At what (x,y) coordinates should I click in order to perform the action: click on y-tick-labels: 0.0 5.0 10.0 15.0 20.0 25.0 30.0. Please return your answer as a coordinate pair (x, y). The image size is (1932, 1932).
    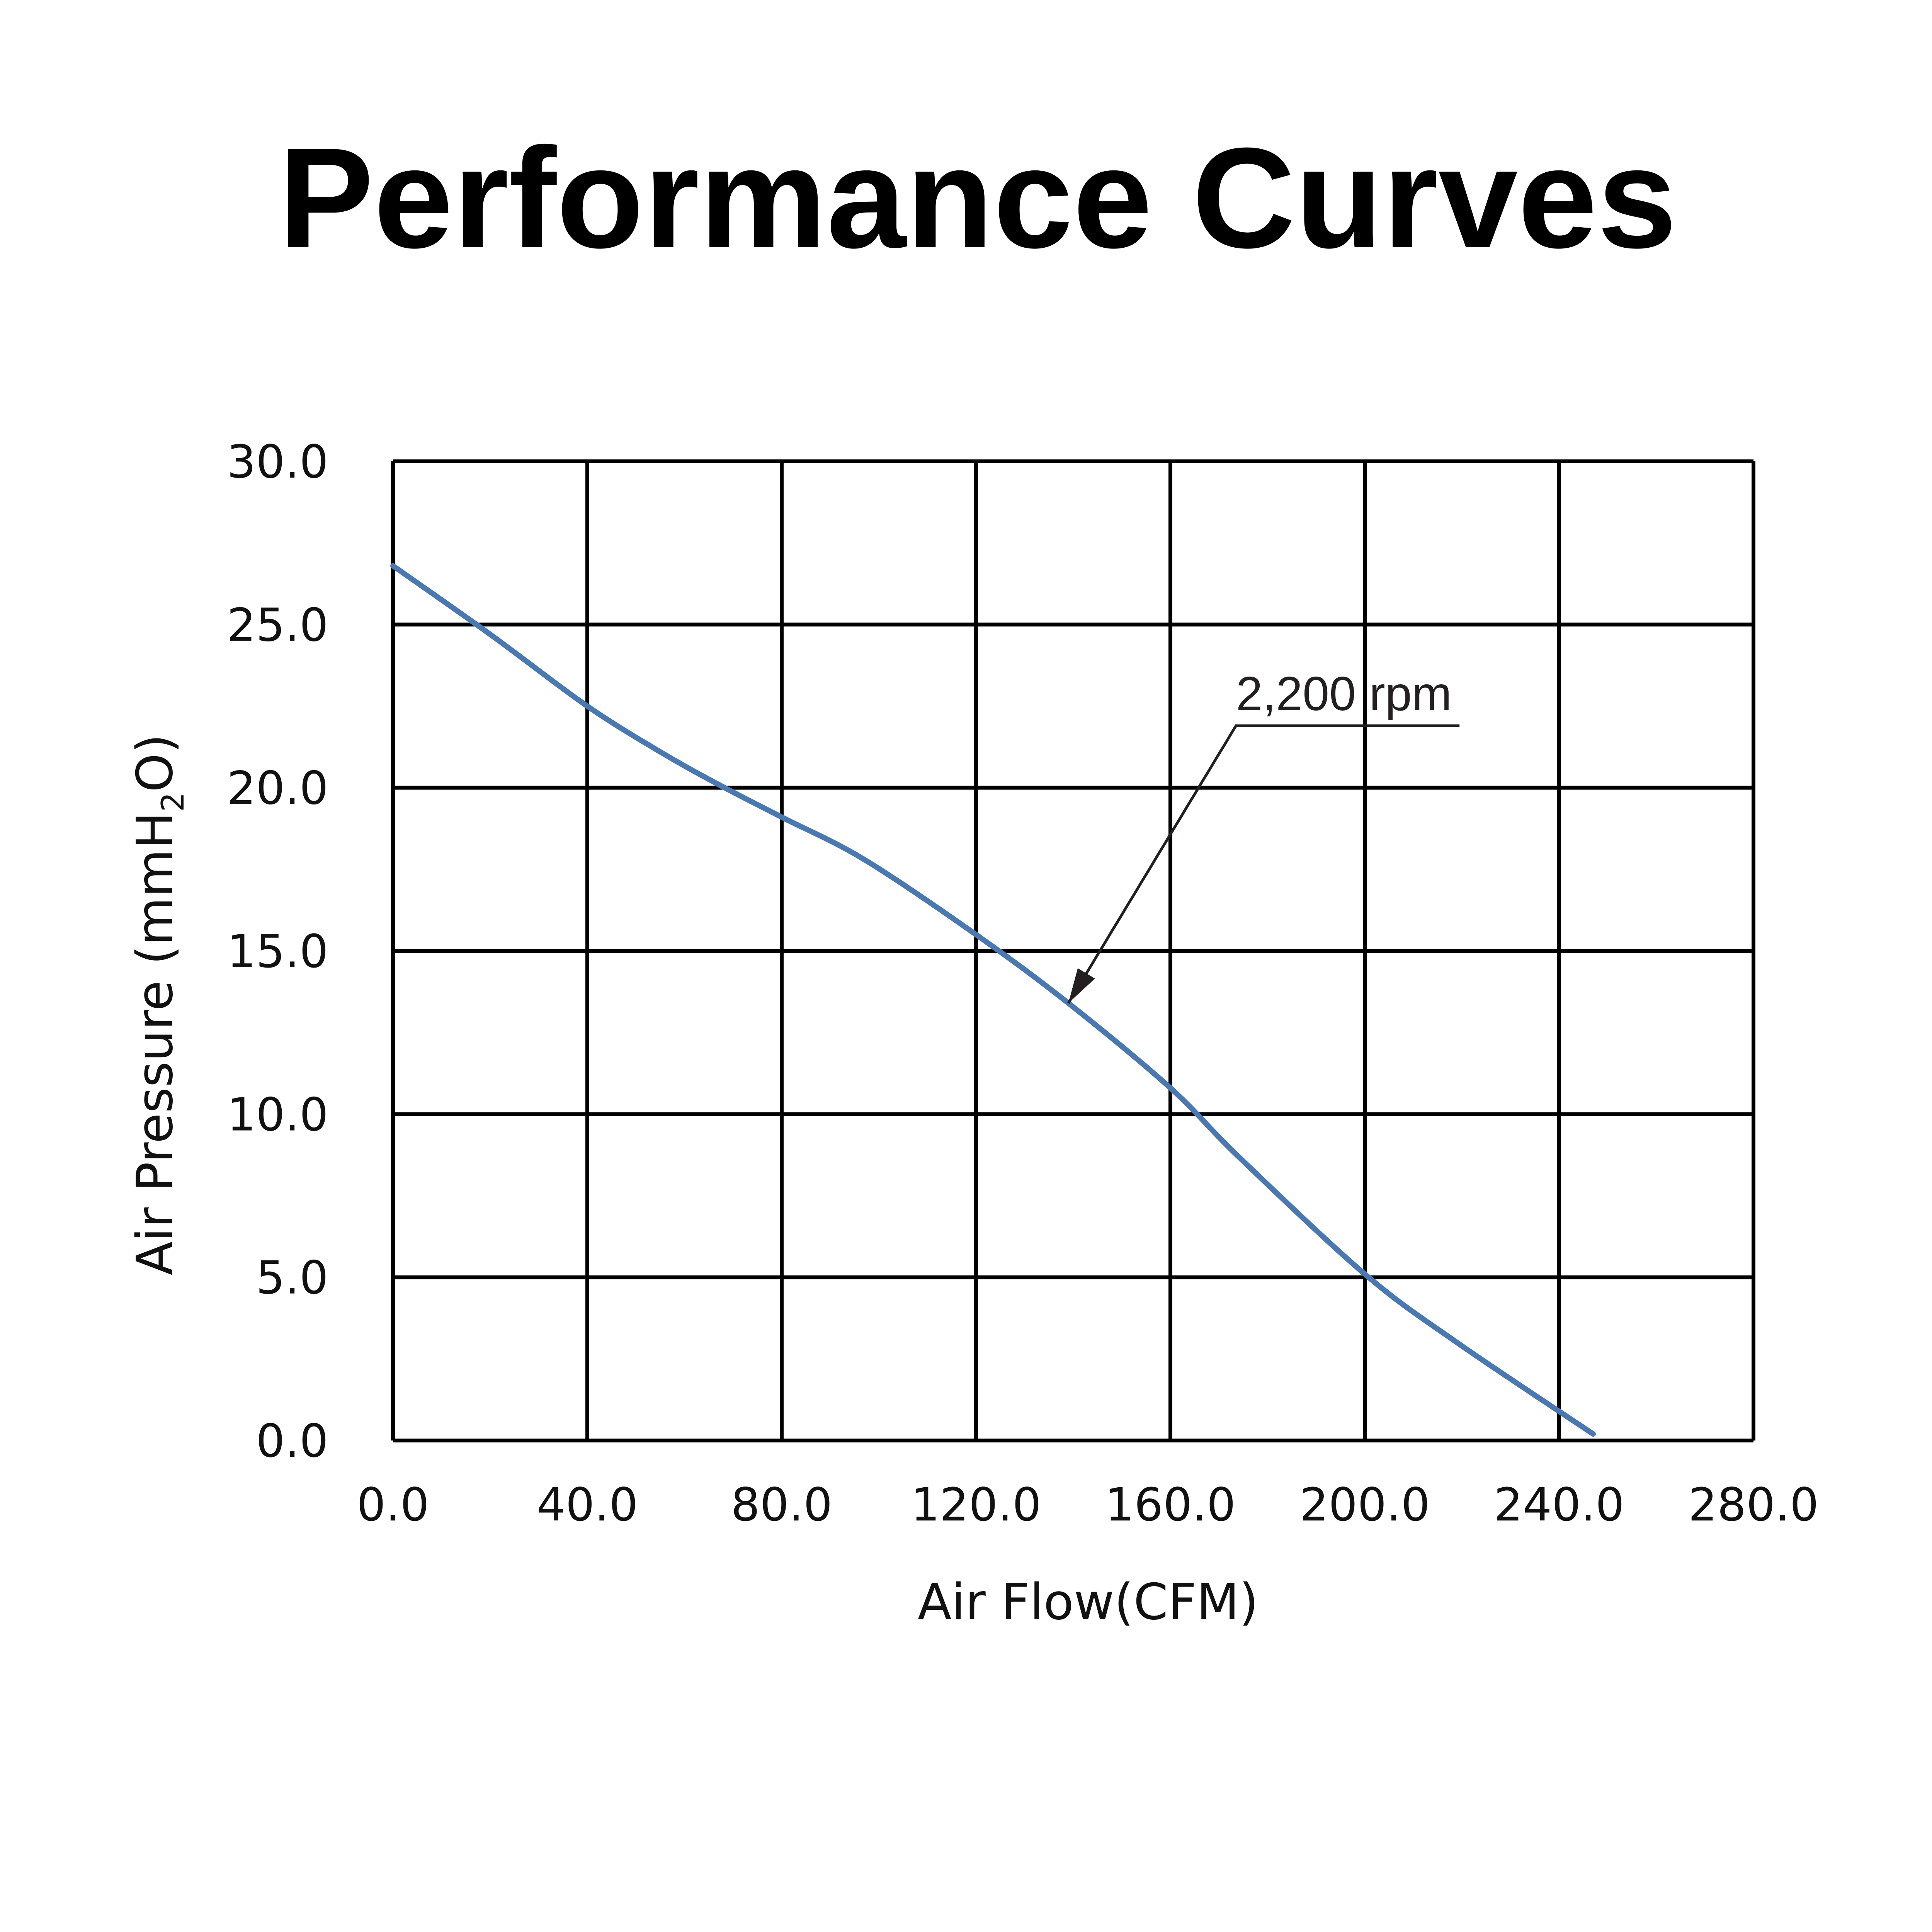
    Looking at the image, I should click on (277, 951).